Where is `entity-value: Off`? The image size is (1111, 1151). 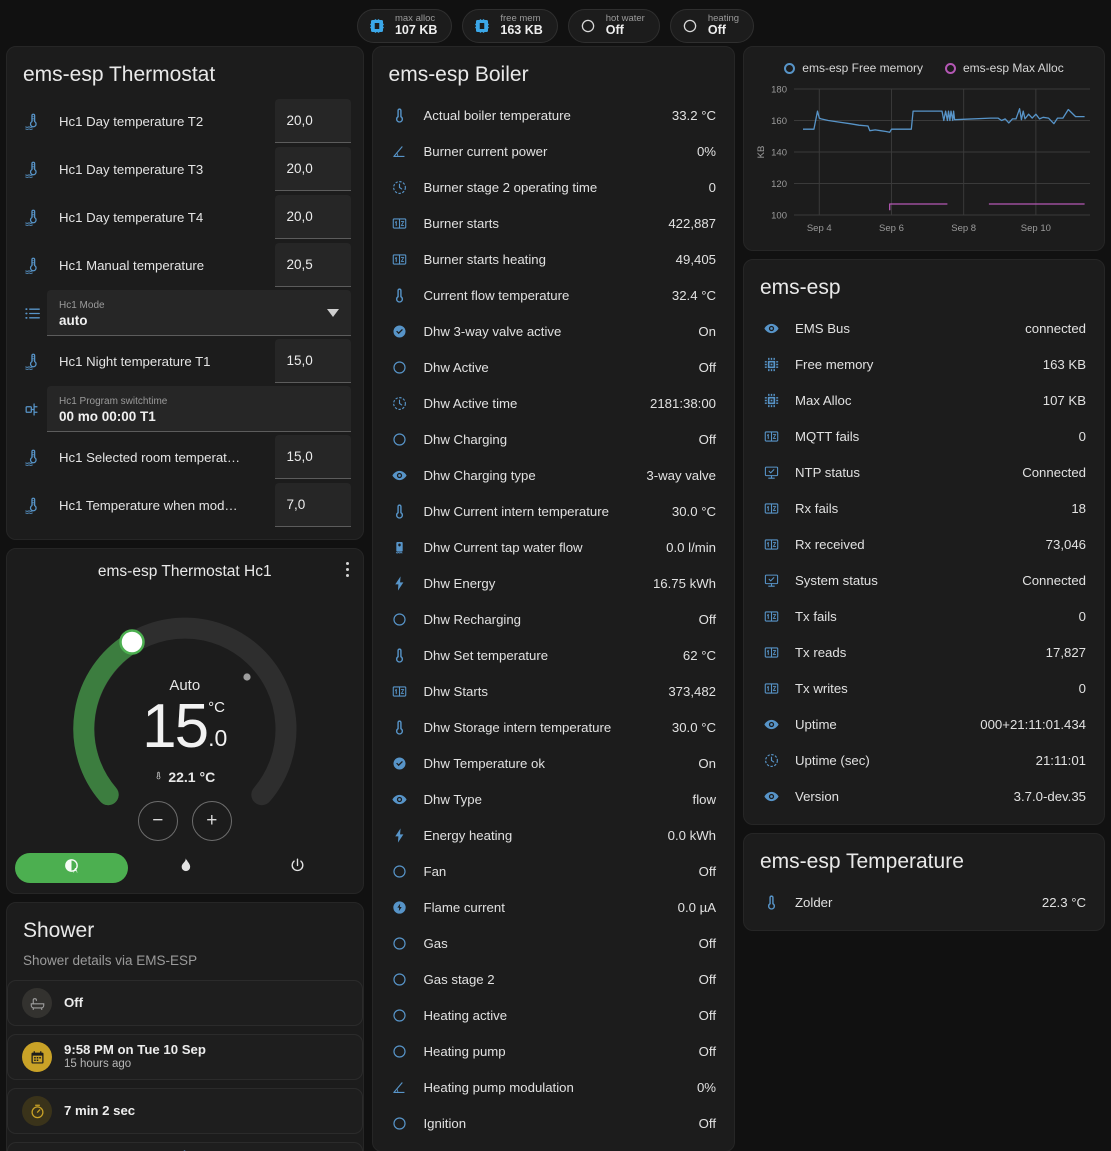 entity-value: Off is located at coordinates (707, 367).